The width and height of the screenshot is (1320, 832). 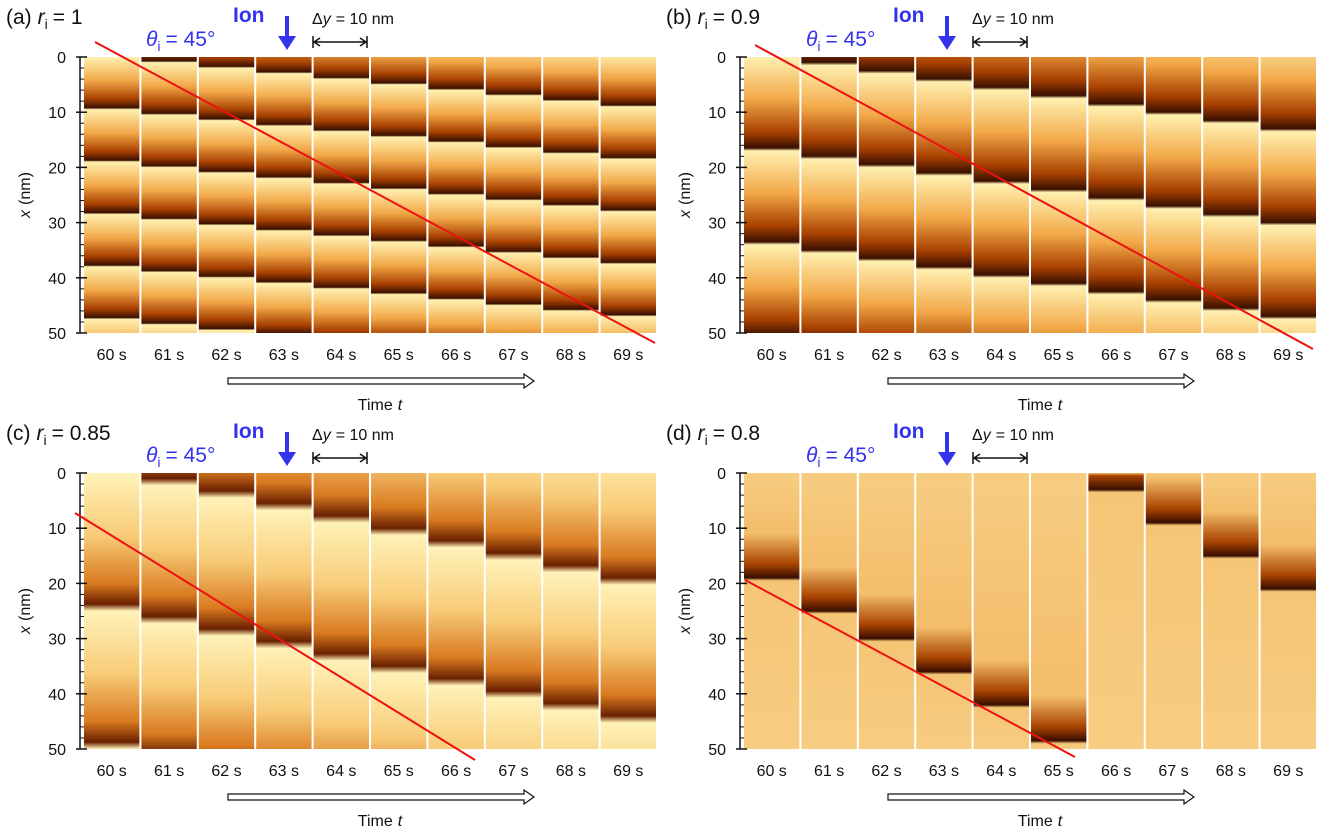 I want to click on panel-title: (c) ri = 0.85, so click(x=58, y=435).